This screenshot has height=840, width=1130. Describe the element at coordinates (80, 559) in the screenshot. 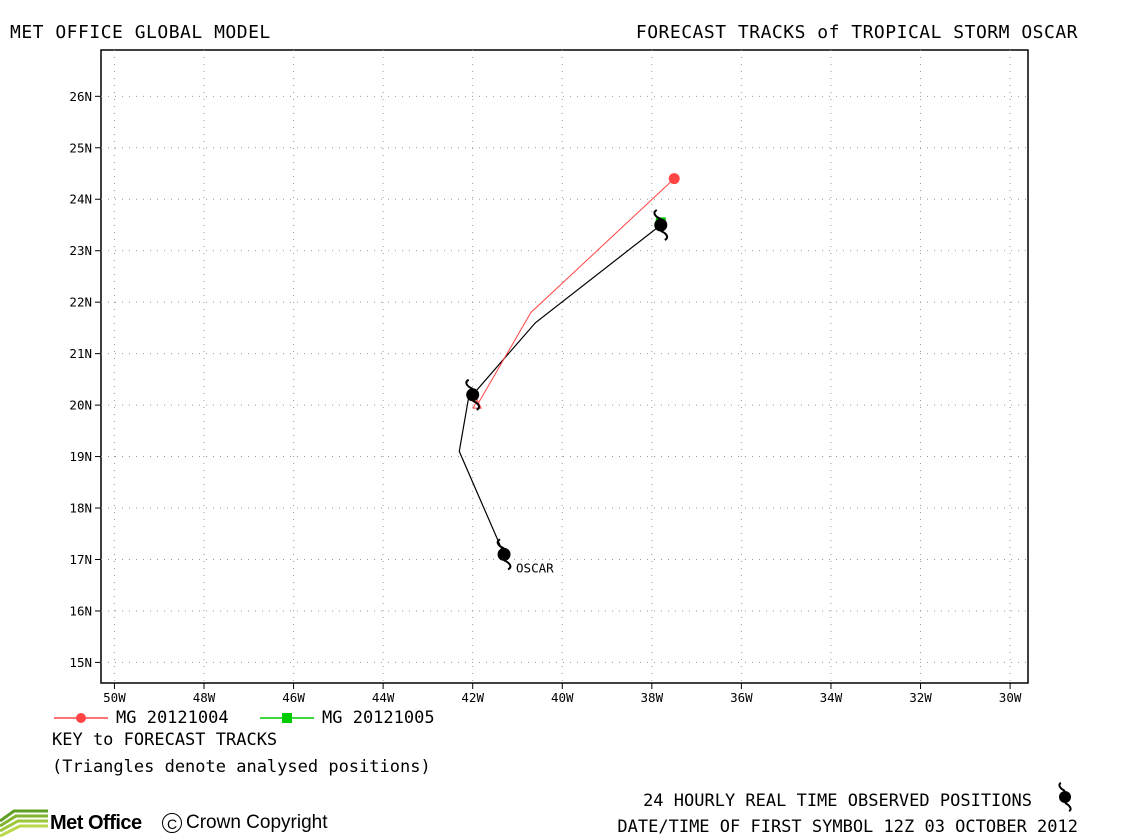

I see `y-tick-label: 17N` at that location.